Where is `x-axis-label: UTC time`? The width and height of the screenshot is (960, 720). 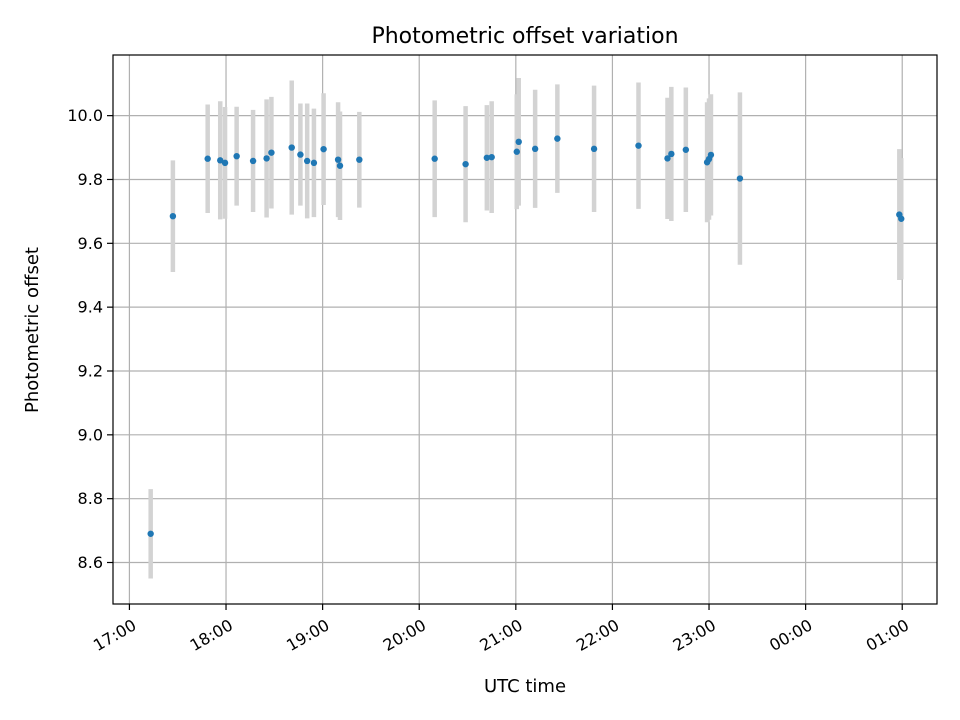 x-axis-label: UTC time is located at coordinates (525, 686).